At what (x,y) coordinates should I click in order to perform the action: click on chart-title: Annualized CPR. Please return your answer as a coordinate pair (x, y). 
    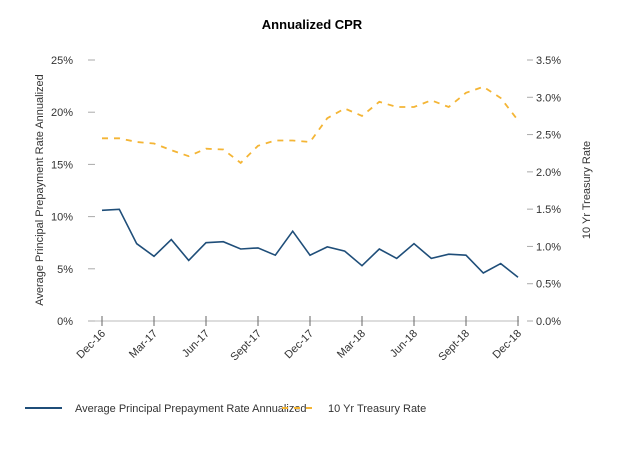
    Looking at the image, I should click on (312, 24).